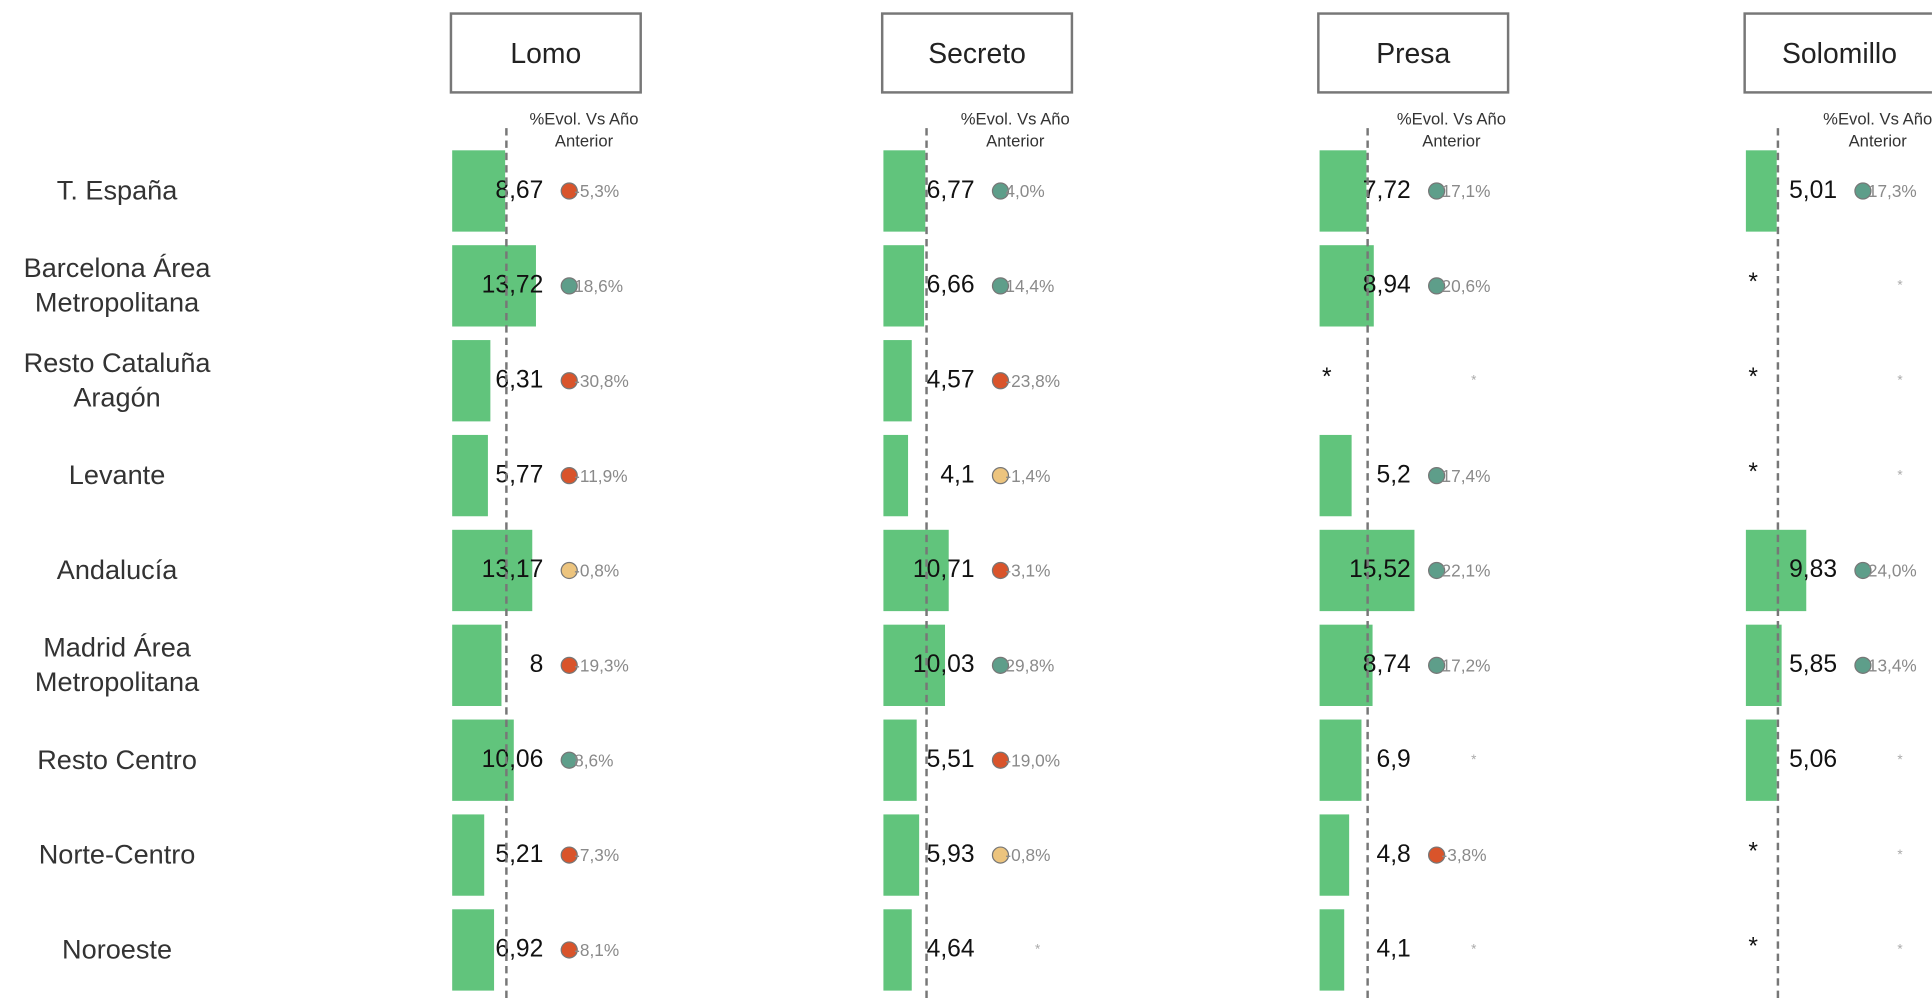 The height and width of the screenshot is (998, 1932). I want to click on value-label: 5,06, so click(1813, 760).